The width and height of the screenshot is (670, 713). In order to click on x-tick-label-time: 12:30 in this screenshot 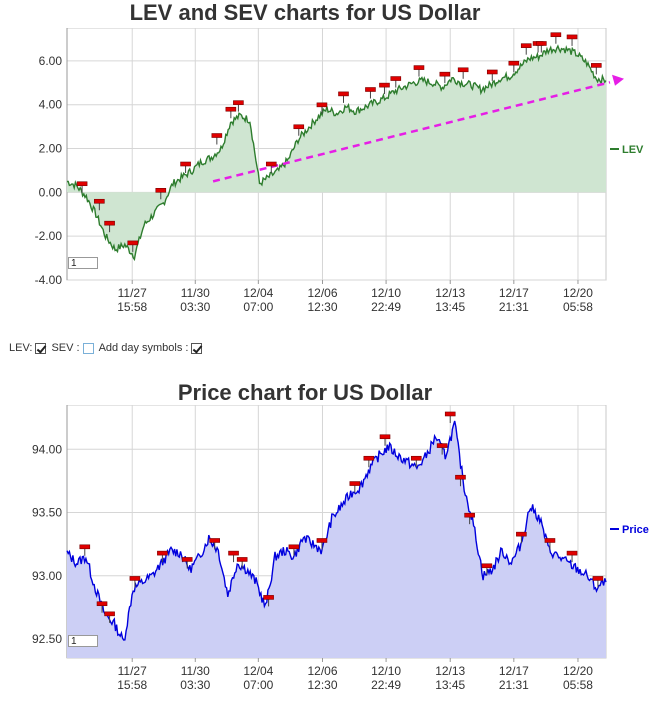, I will do `click(322, 685)`.